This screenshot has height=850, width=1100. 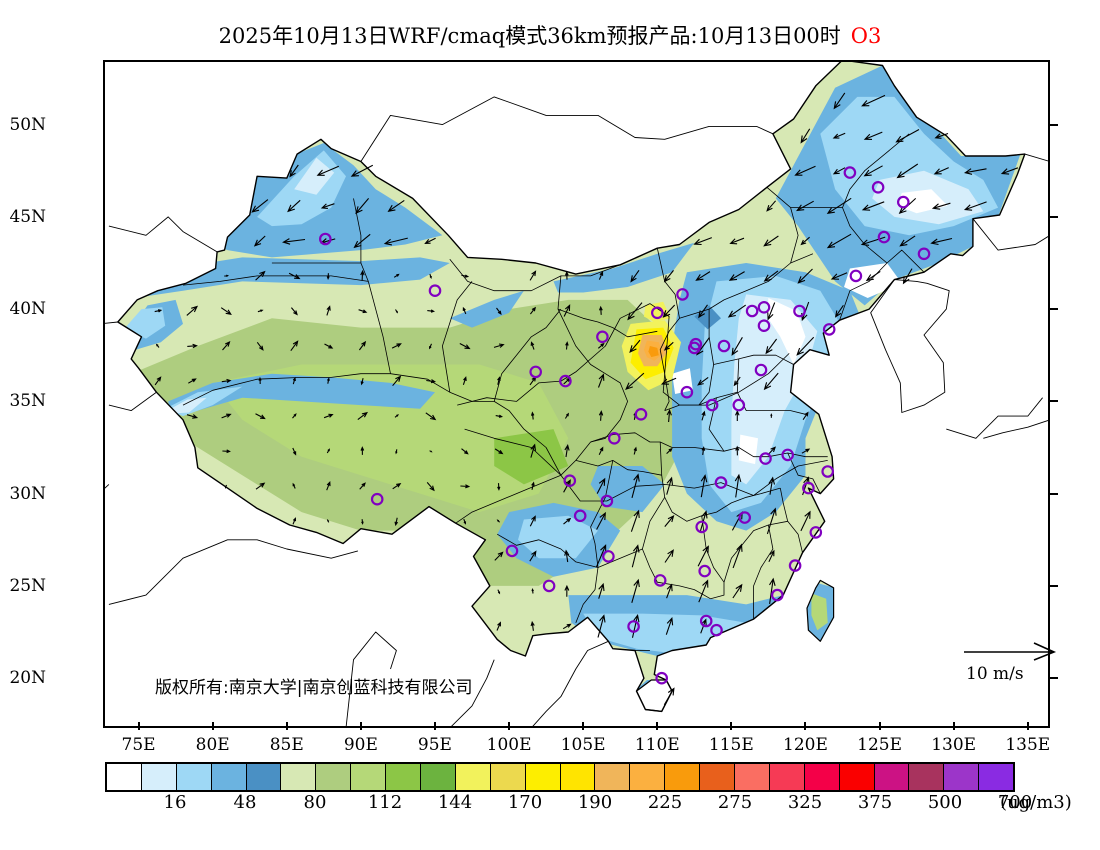 What do you see at coordinates (879, 745) in the screenshot?
I see `lon-tick-label-125E: 125E` at bounding box center [879, 745].